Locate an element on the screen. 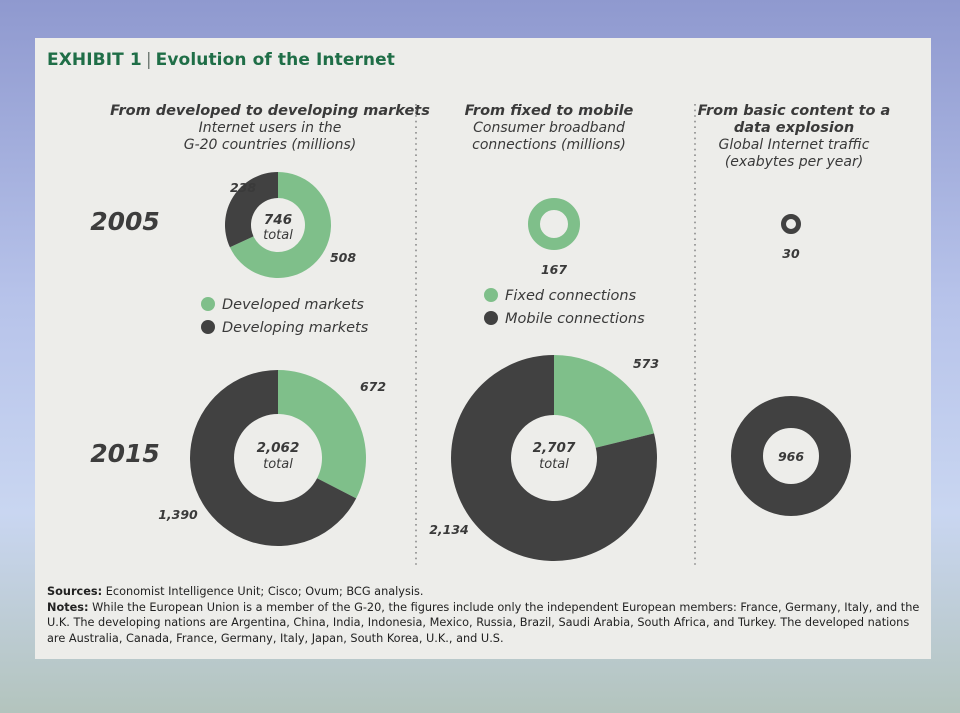 The width and height of the screenshot is (960, 713). traffic-2005-value: 30 is located at coordinates (791, 253).